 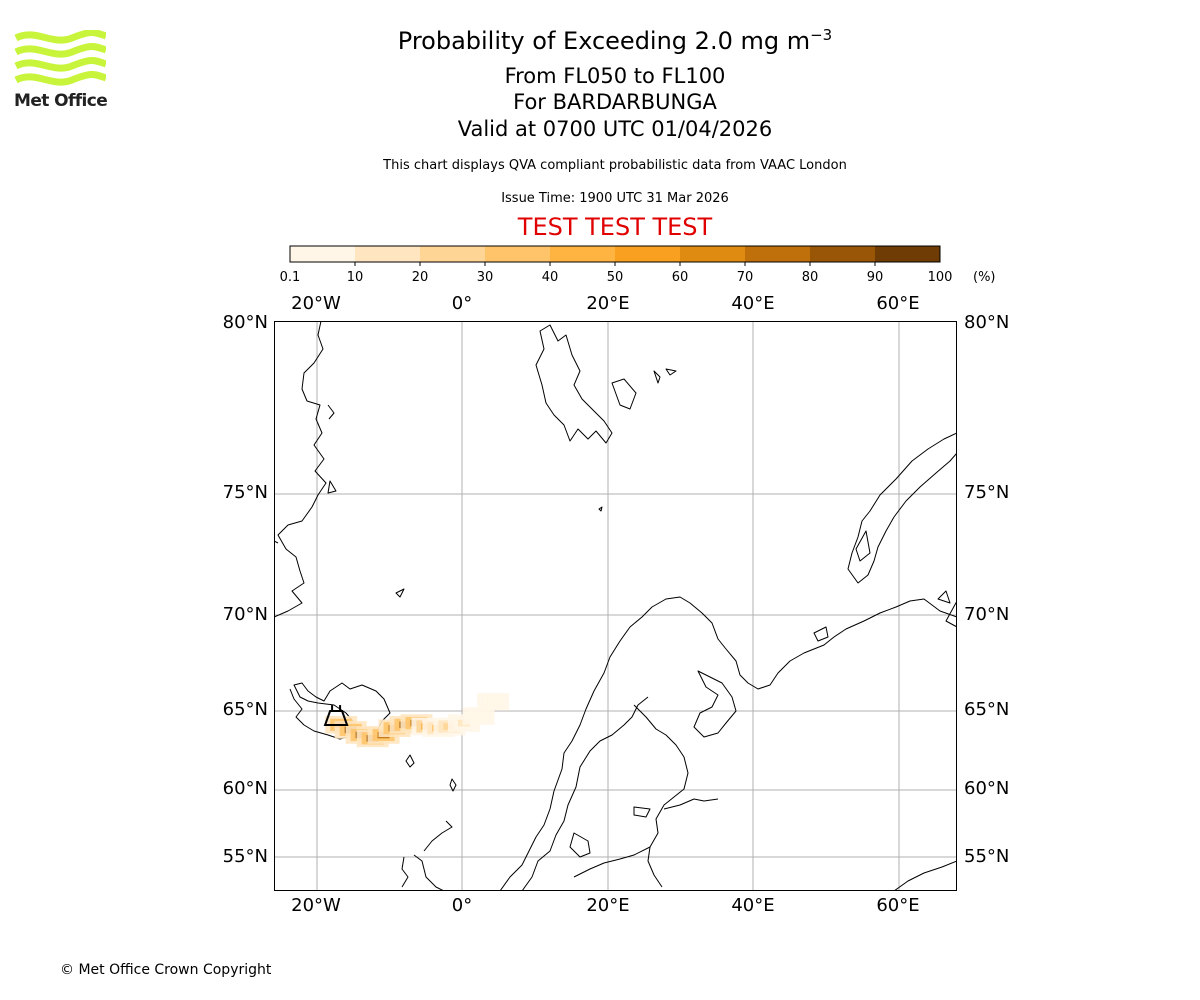 What do you see at coordinates (550, 277) in the screenshot?
I see `colorbar-tick-label: 40` at bounding box center [550, 277].